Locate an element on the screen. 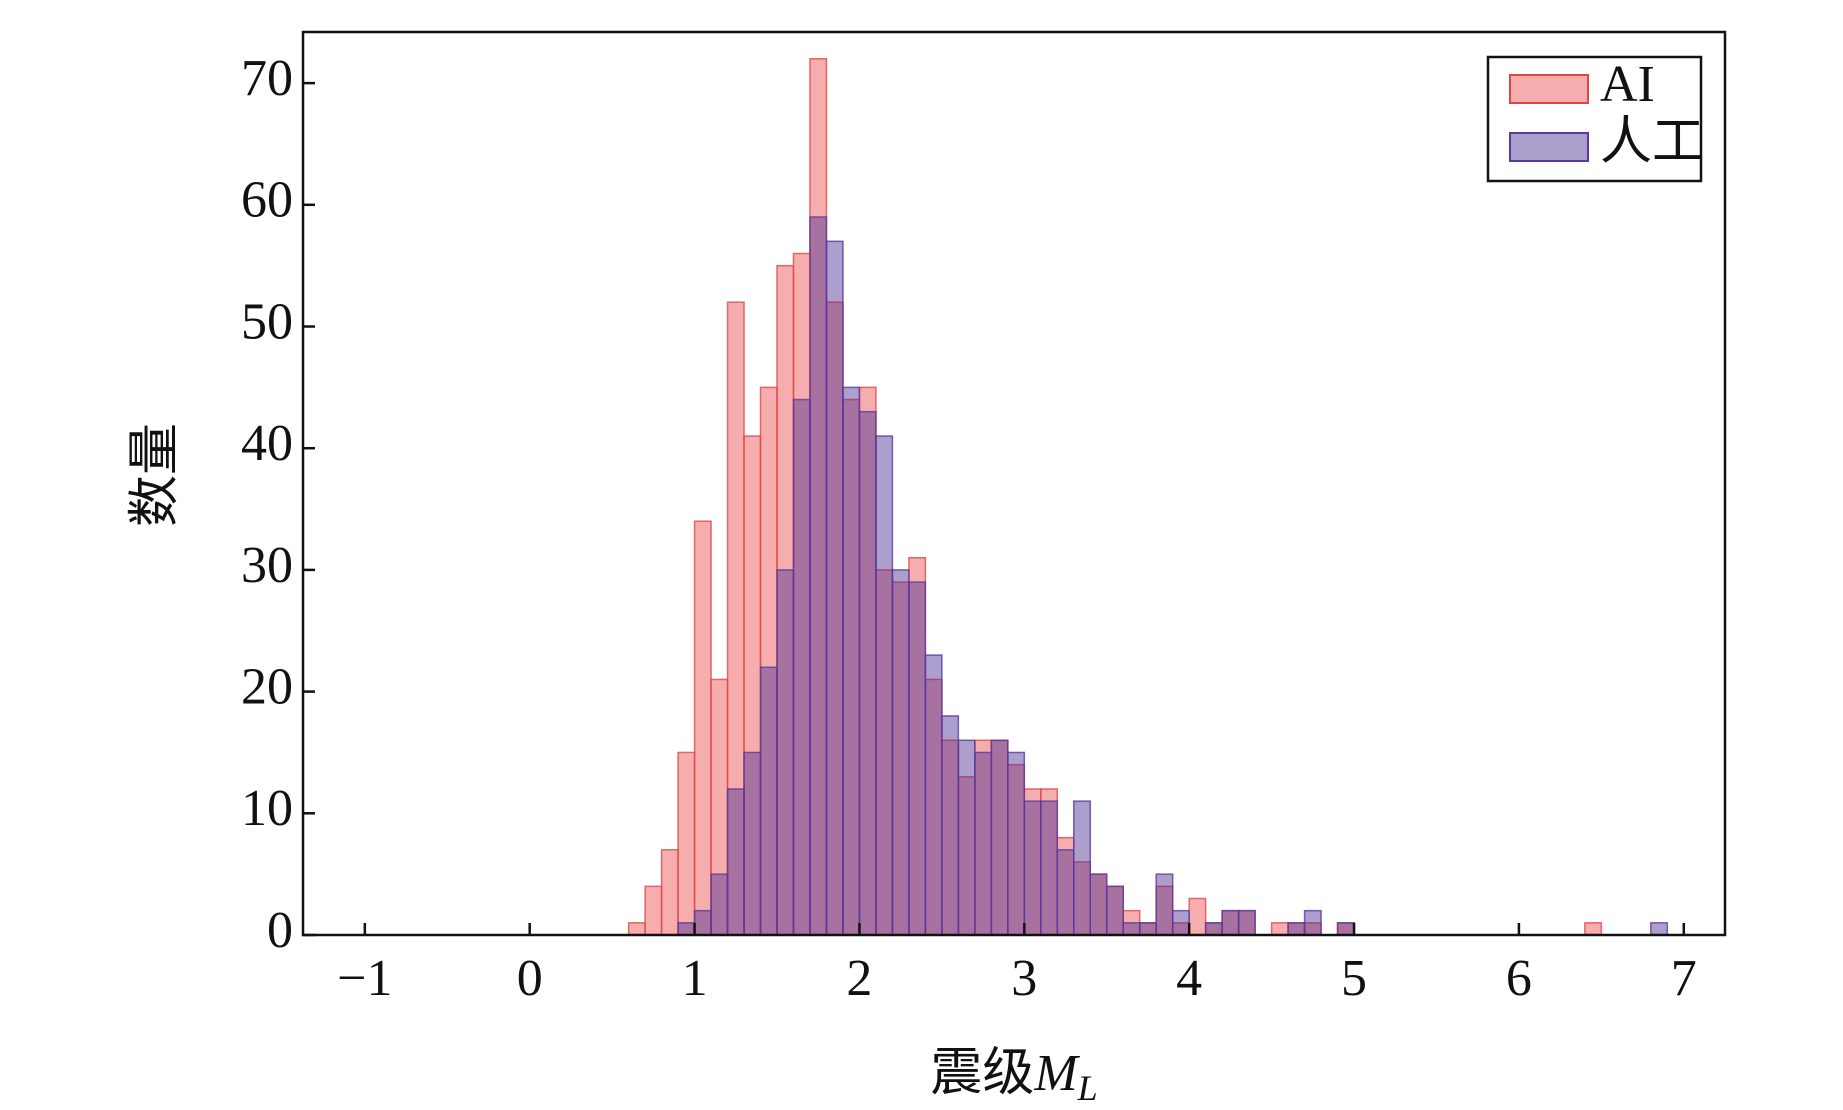 This screenshot has height=1110, width=1843. y-tick-label: 60 is located at coordinates (267, 200).